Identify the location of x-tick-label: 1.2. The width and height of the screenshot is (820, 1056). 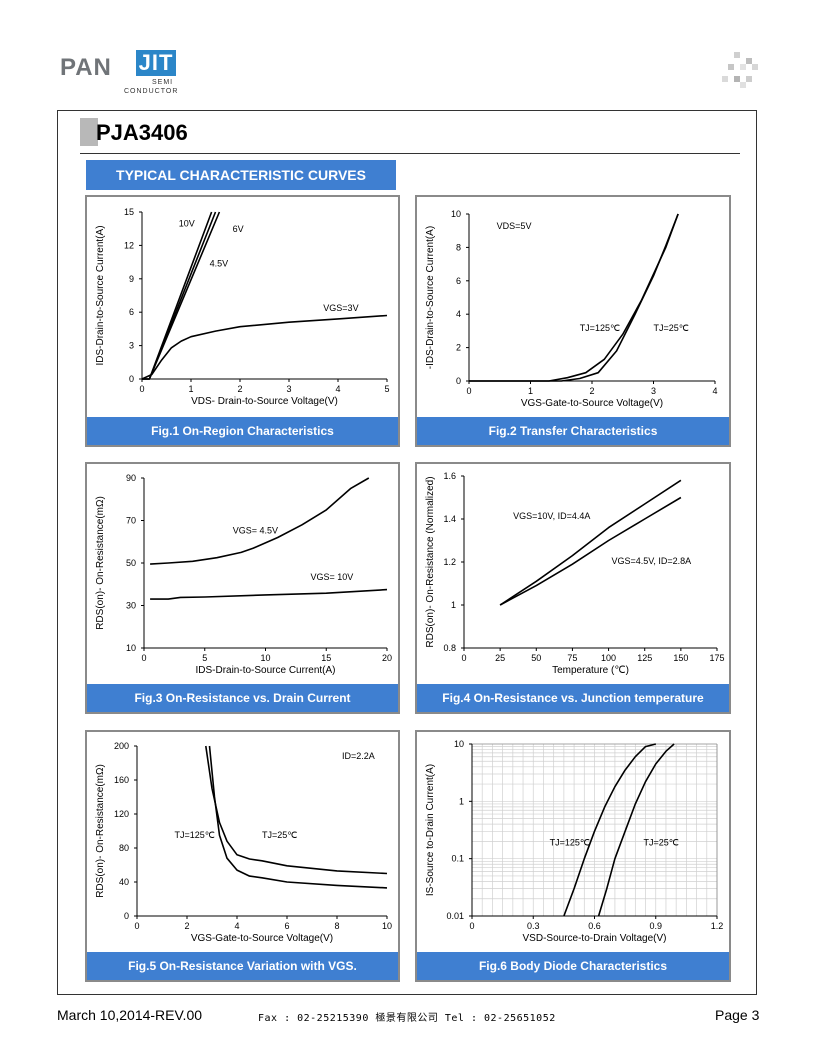
(717, 926).